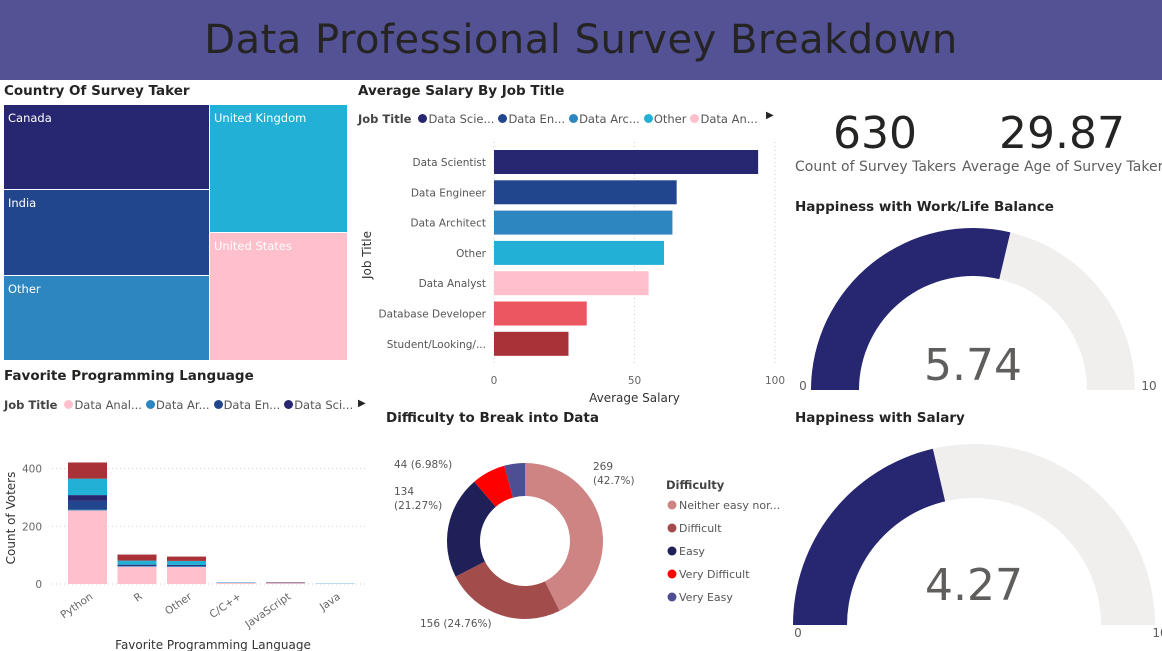 The width and height of the screenshot is (1162, 651). What do you see at coordinates (700, 528) in the screenshot?
I see `legend-item: Difficult` at bounding box center [700, 528].